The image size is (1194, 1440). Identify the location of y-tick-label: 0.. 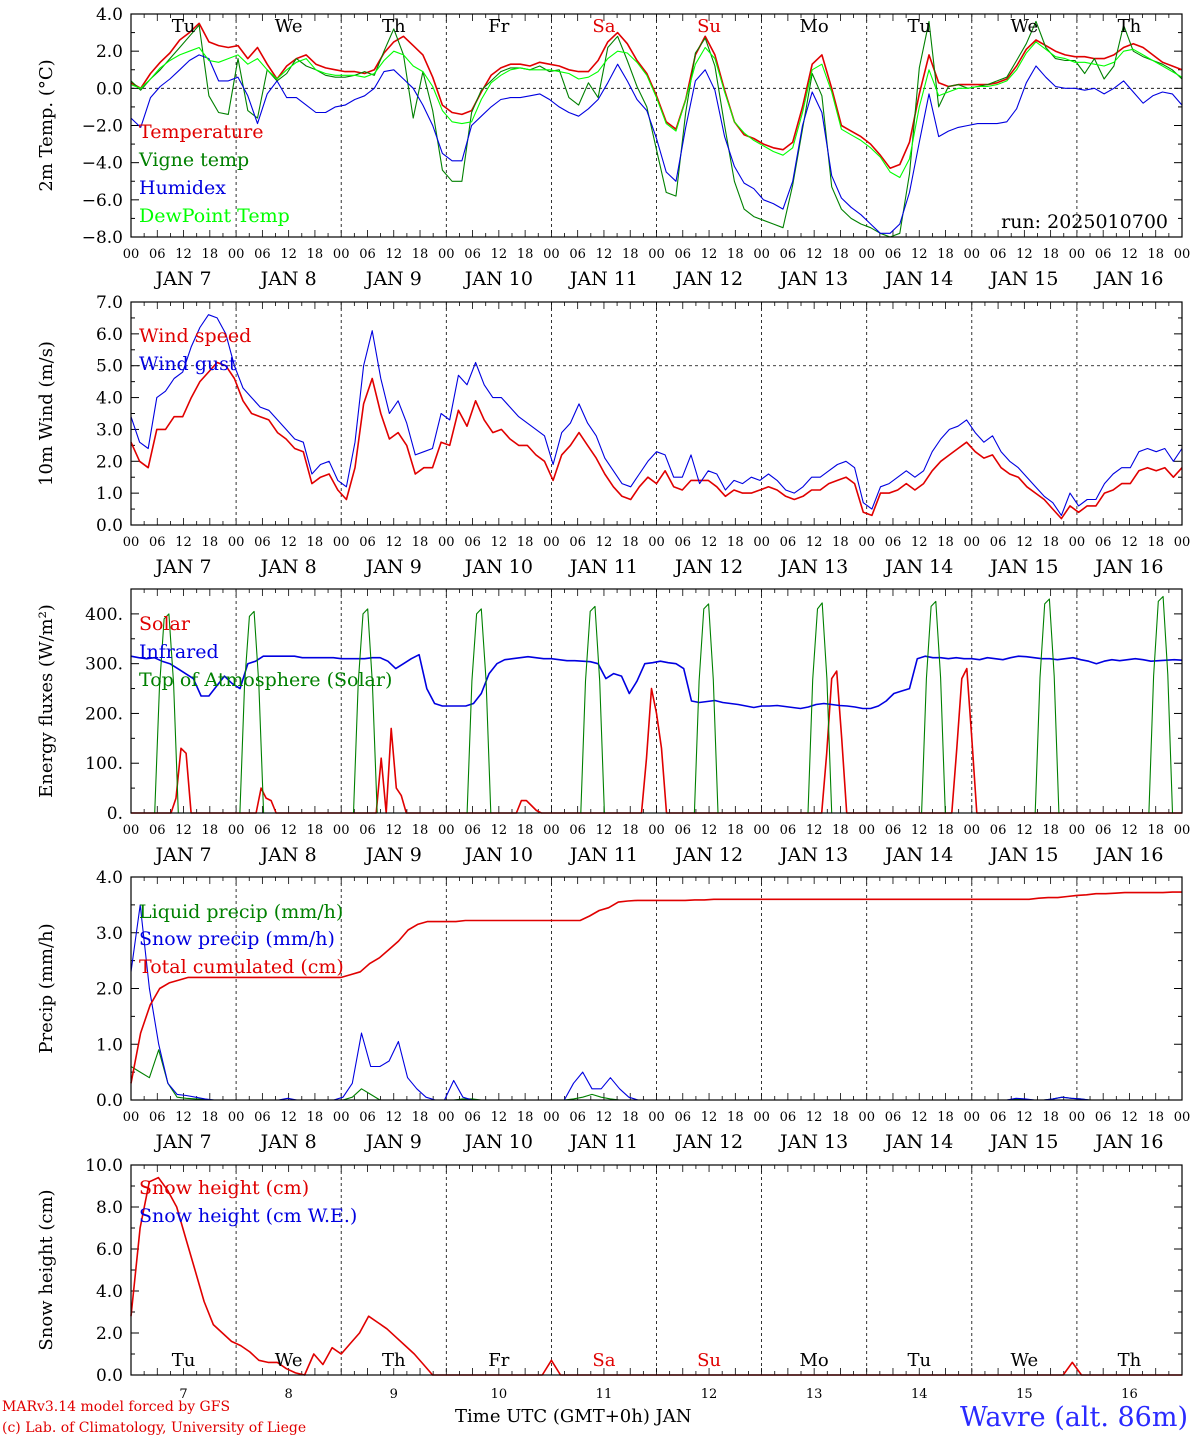
(115, 814).